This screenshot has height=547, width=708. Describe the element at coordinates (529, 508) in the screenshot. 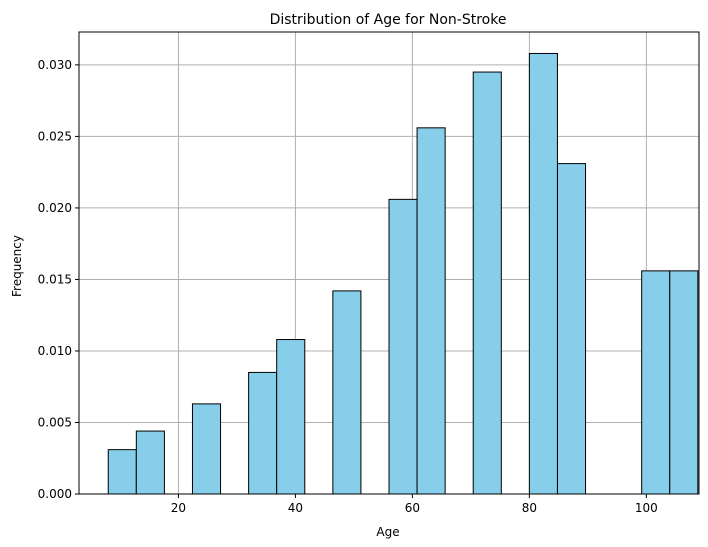

I see `x-tick-label: 80` at that location.